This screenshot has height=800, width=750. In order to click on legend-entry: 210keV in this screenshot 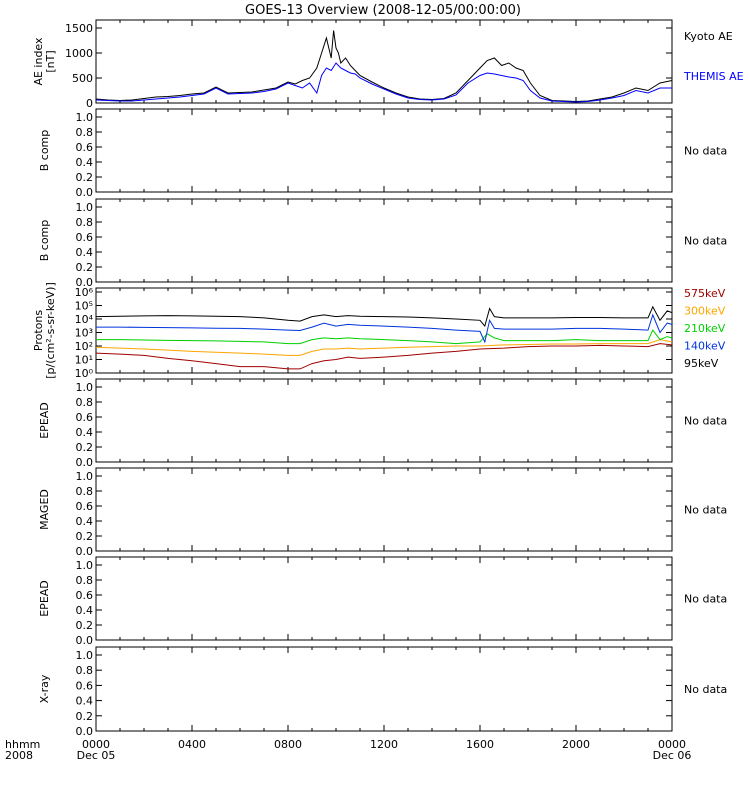, I will do `click(705, 328)`.